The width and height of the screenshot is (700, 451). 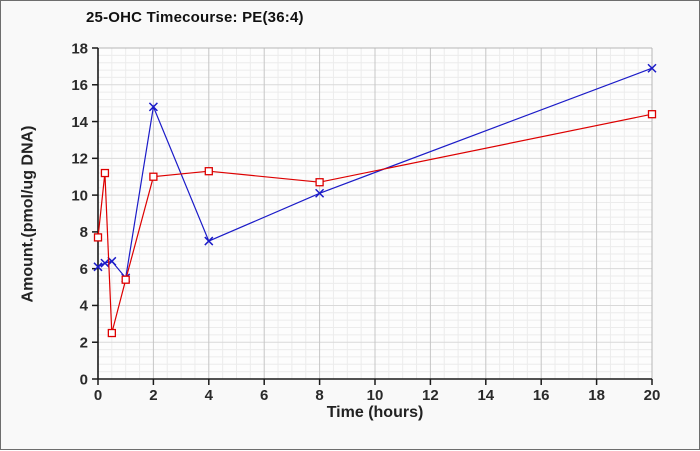 What do you see at coordinates (153, 395) in the screenshot?
I see `x-tick-label: 2` at bounding box center [153, 395].